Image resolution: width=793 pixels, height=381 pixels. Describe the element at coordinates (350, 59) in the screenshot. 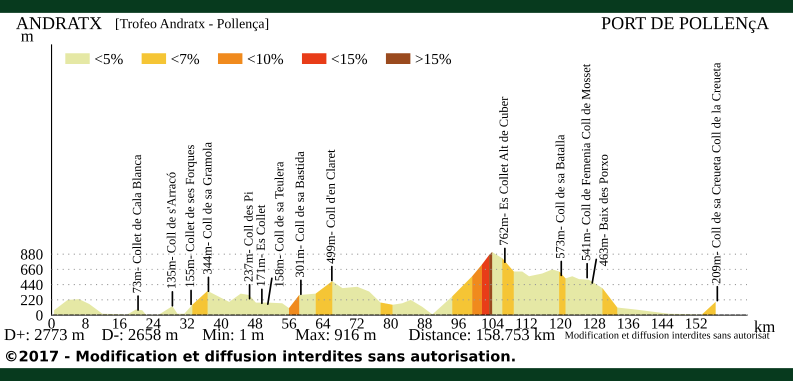

I see `legend-label: <15%` at that location.